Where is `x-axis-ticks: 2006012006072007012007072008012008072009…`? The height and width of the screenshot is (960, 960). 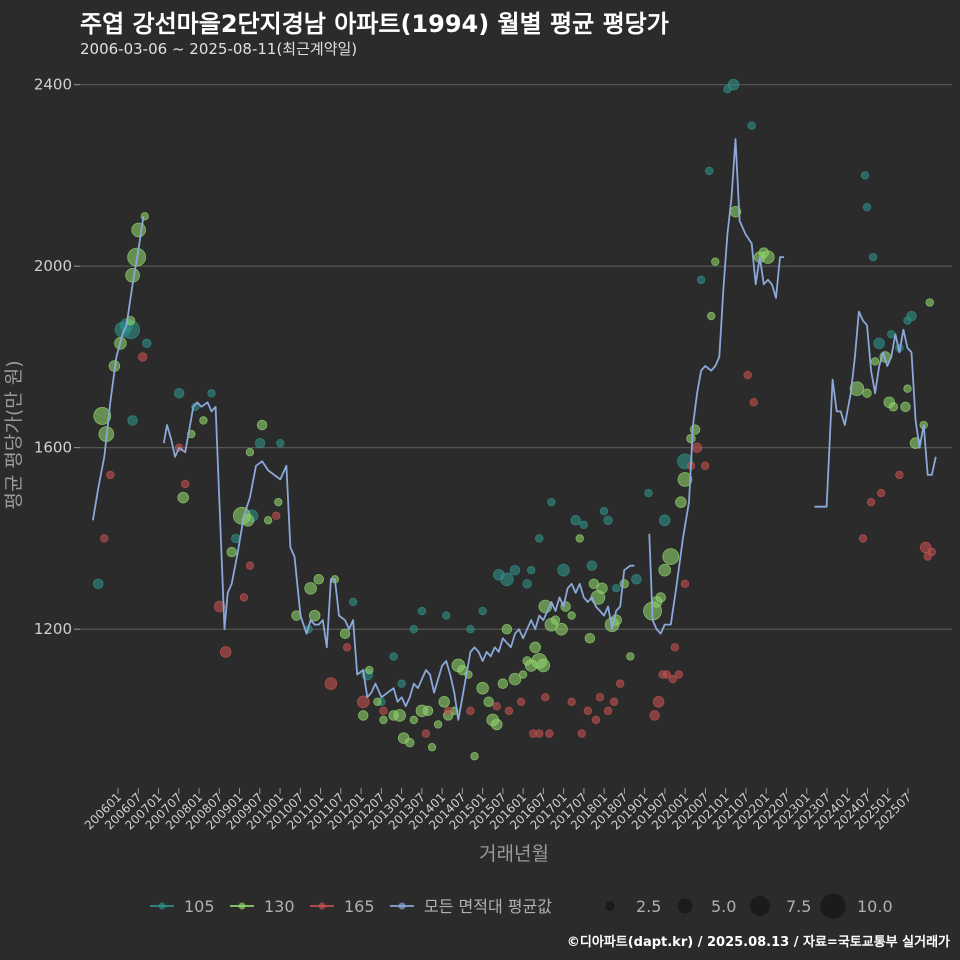 x-axis-ticks: 2006012006072007012007072008012008072009… is located at coordinates (498, 810).